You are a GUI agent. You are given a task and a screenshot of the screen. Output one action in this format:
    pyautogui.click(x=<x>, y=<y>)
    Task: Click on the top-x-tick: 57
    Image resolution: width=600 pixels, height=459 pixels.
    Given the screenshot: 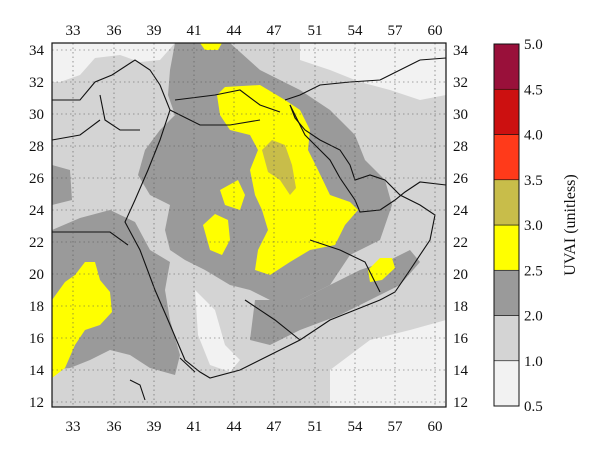 What is the action you would take?
    pyautogui.click(x=396, y=31)
    